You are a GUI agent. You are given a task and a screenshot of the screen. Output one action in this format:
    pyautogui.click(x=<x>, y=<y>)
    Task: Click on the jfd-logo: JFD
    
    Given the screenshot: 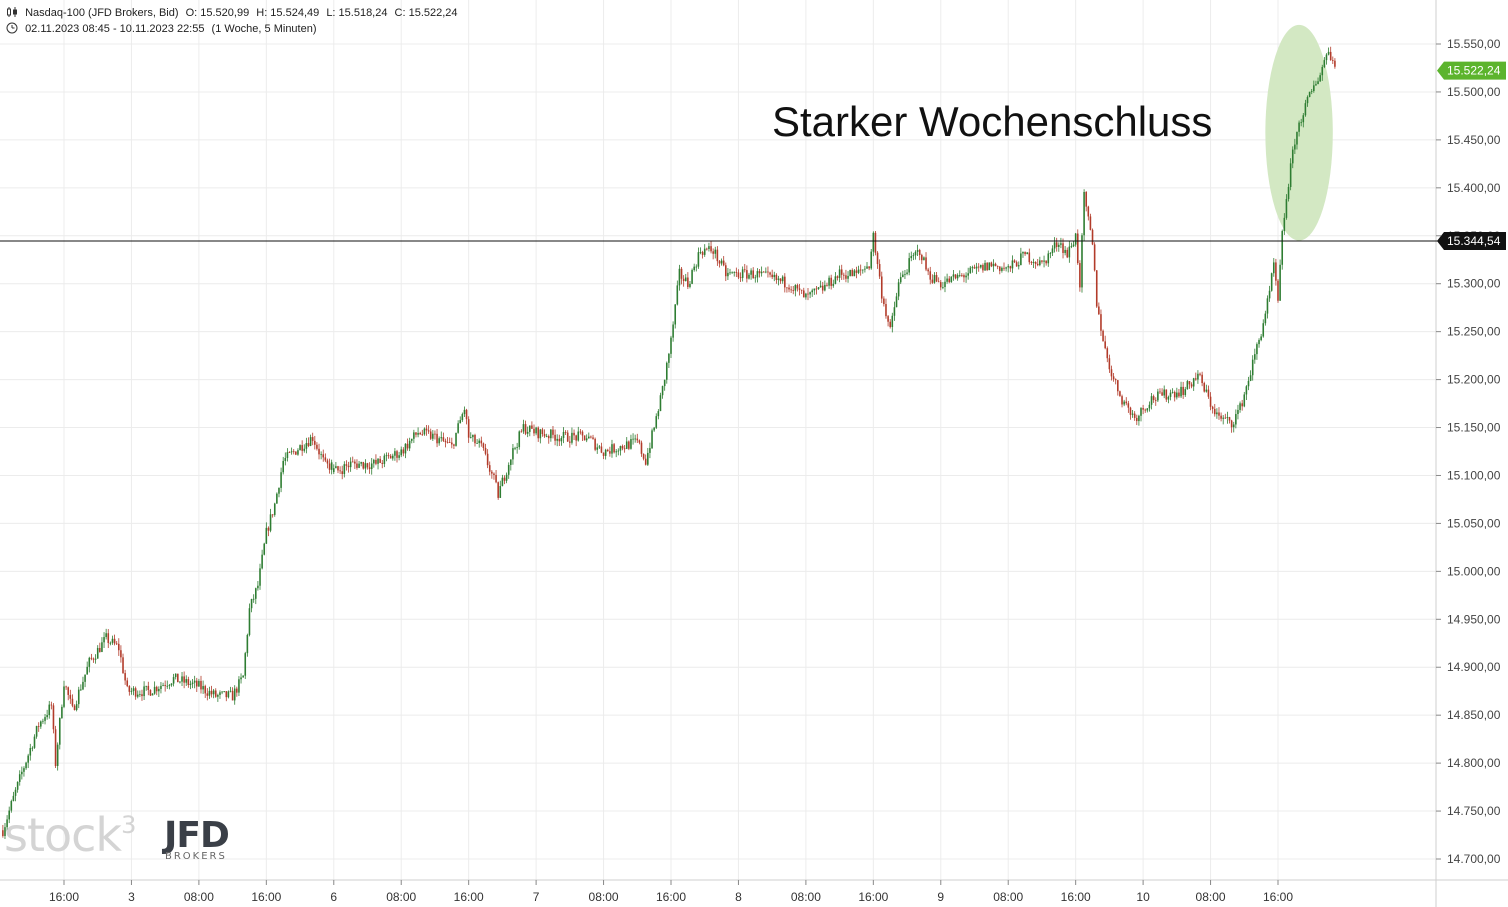 What is the action you would take?
    pyautogui.click(x=197, y=835)
    